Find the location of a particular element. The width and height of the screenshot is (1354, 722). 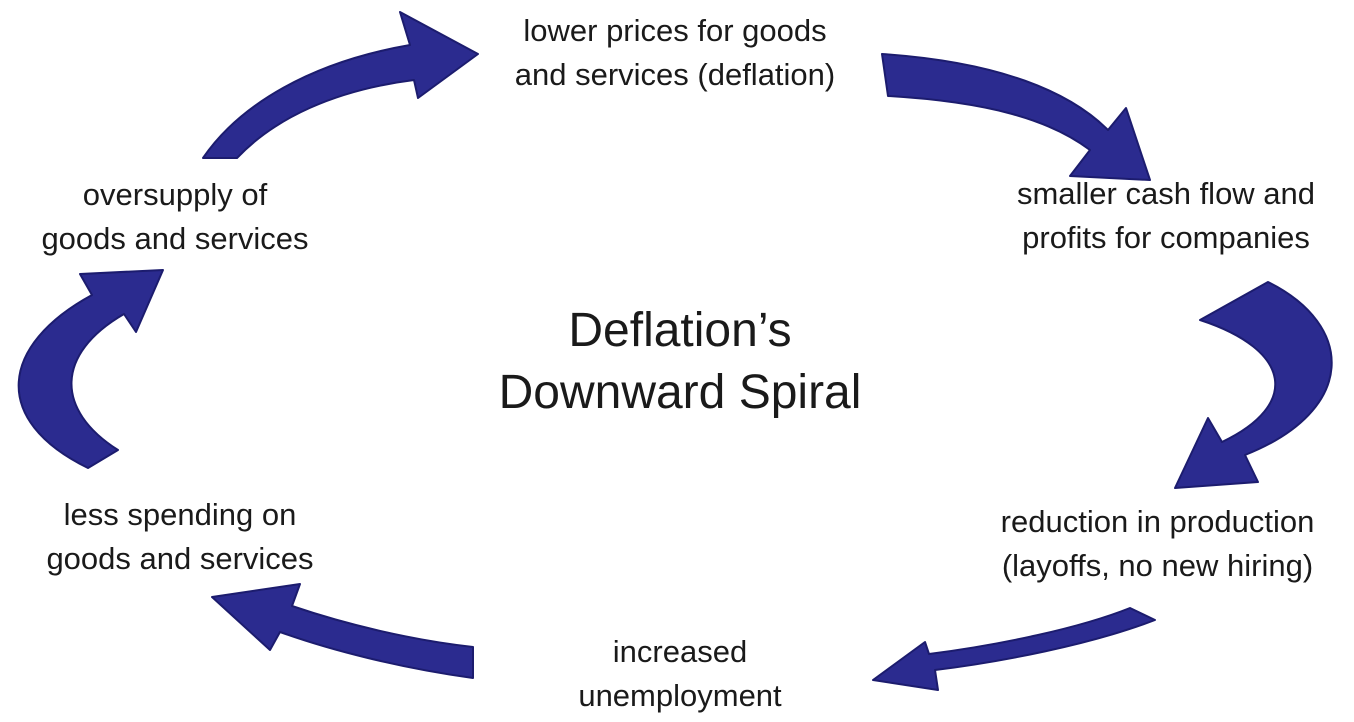

node-reduction-line2: (layoffs, no new hiring) is located at coordinates (1157, 565).